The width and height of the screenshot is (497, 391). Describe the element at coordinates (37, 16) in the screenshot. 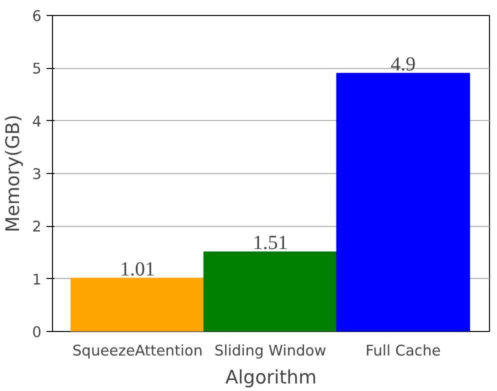

I see `y-tick-label: 6` at that location.